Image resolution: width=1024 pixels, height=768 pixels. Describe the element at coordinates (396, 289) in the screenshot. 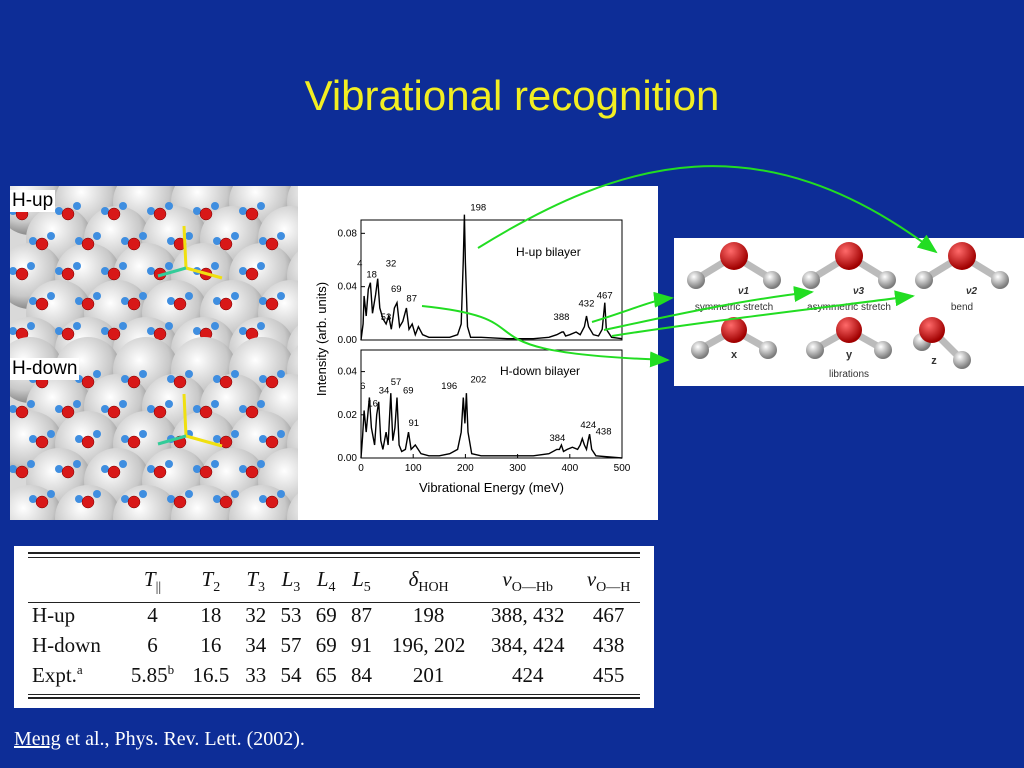

I see `peak-label: 69` at that location.